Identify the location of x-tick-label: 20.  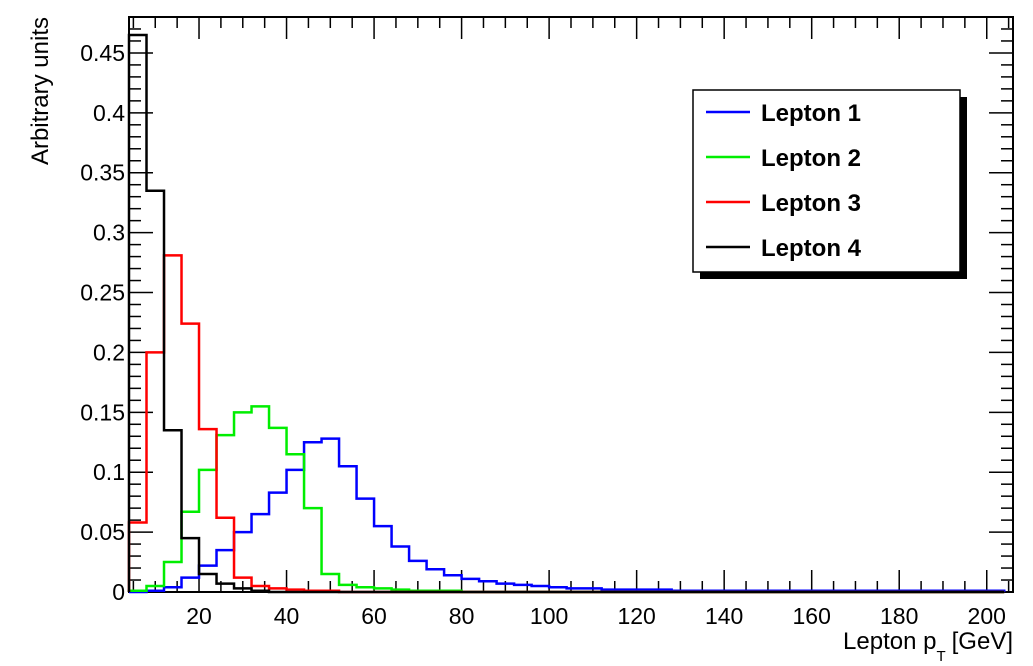
(199, 616).